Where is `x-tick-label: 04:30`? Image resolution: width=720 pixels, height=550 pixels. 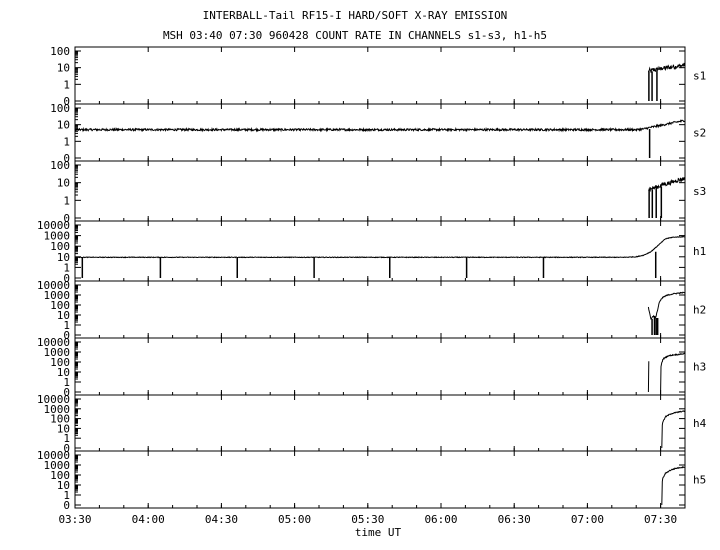 x-tick-label: 04:30 is located at coordinates (221, 519).